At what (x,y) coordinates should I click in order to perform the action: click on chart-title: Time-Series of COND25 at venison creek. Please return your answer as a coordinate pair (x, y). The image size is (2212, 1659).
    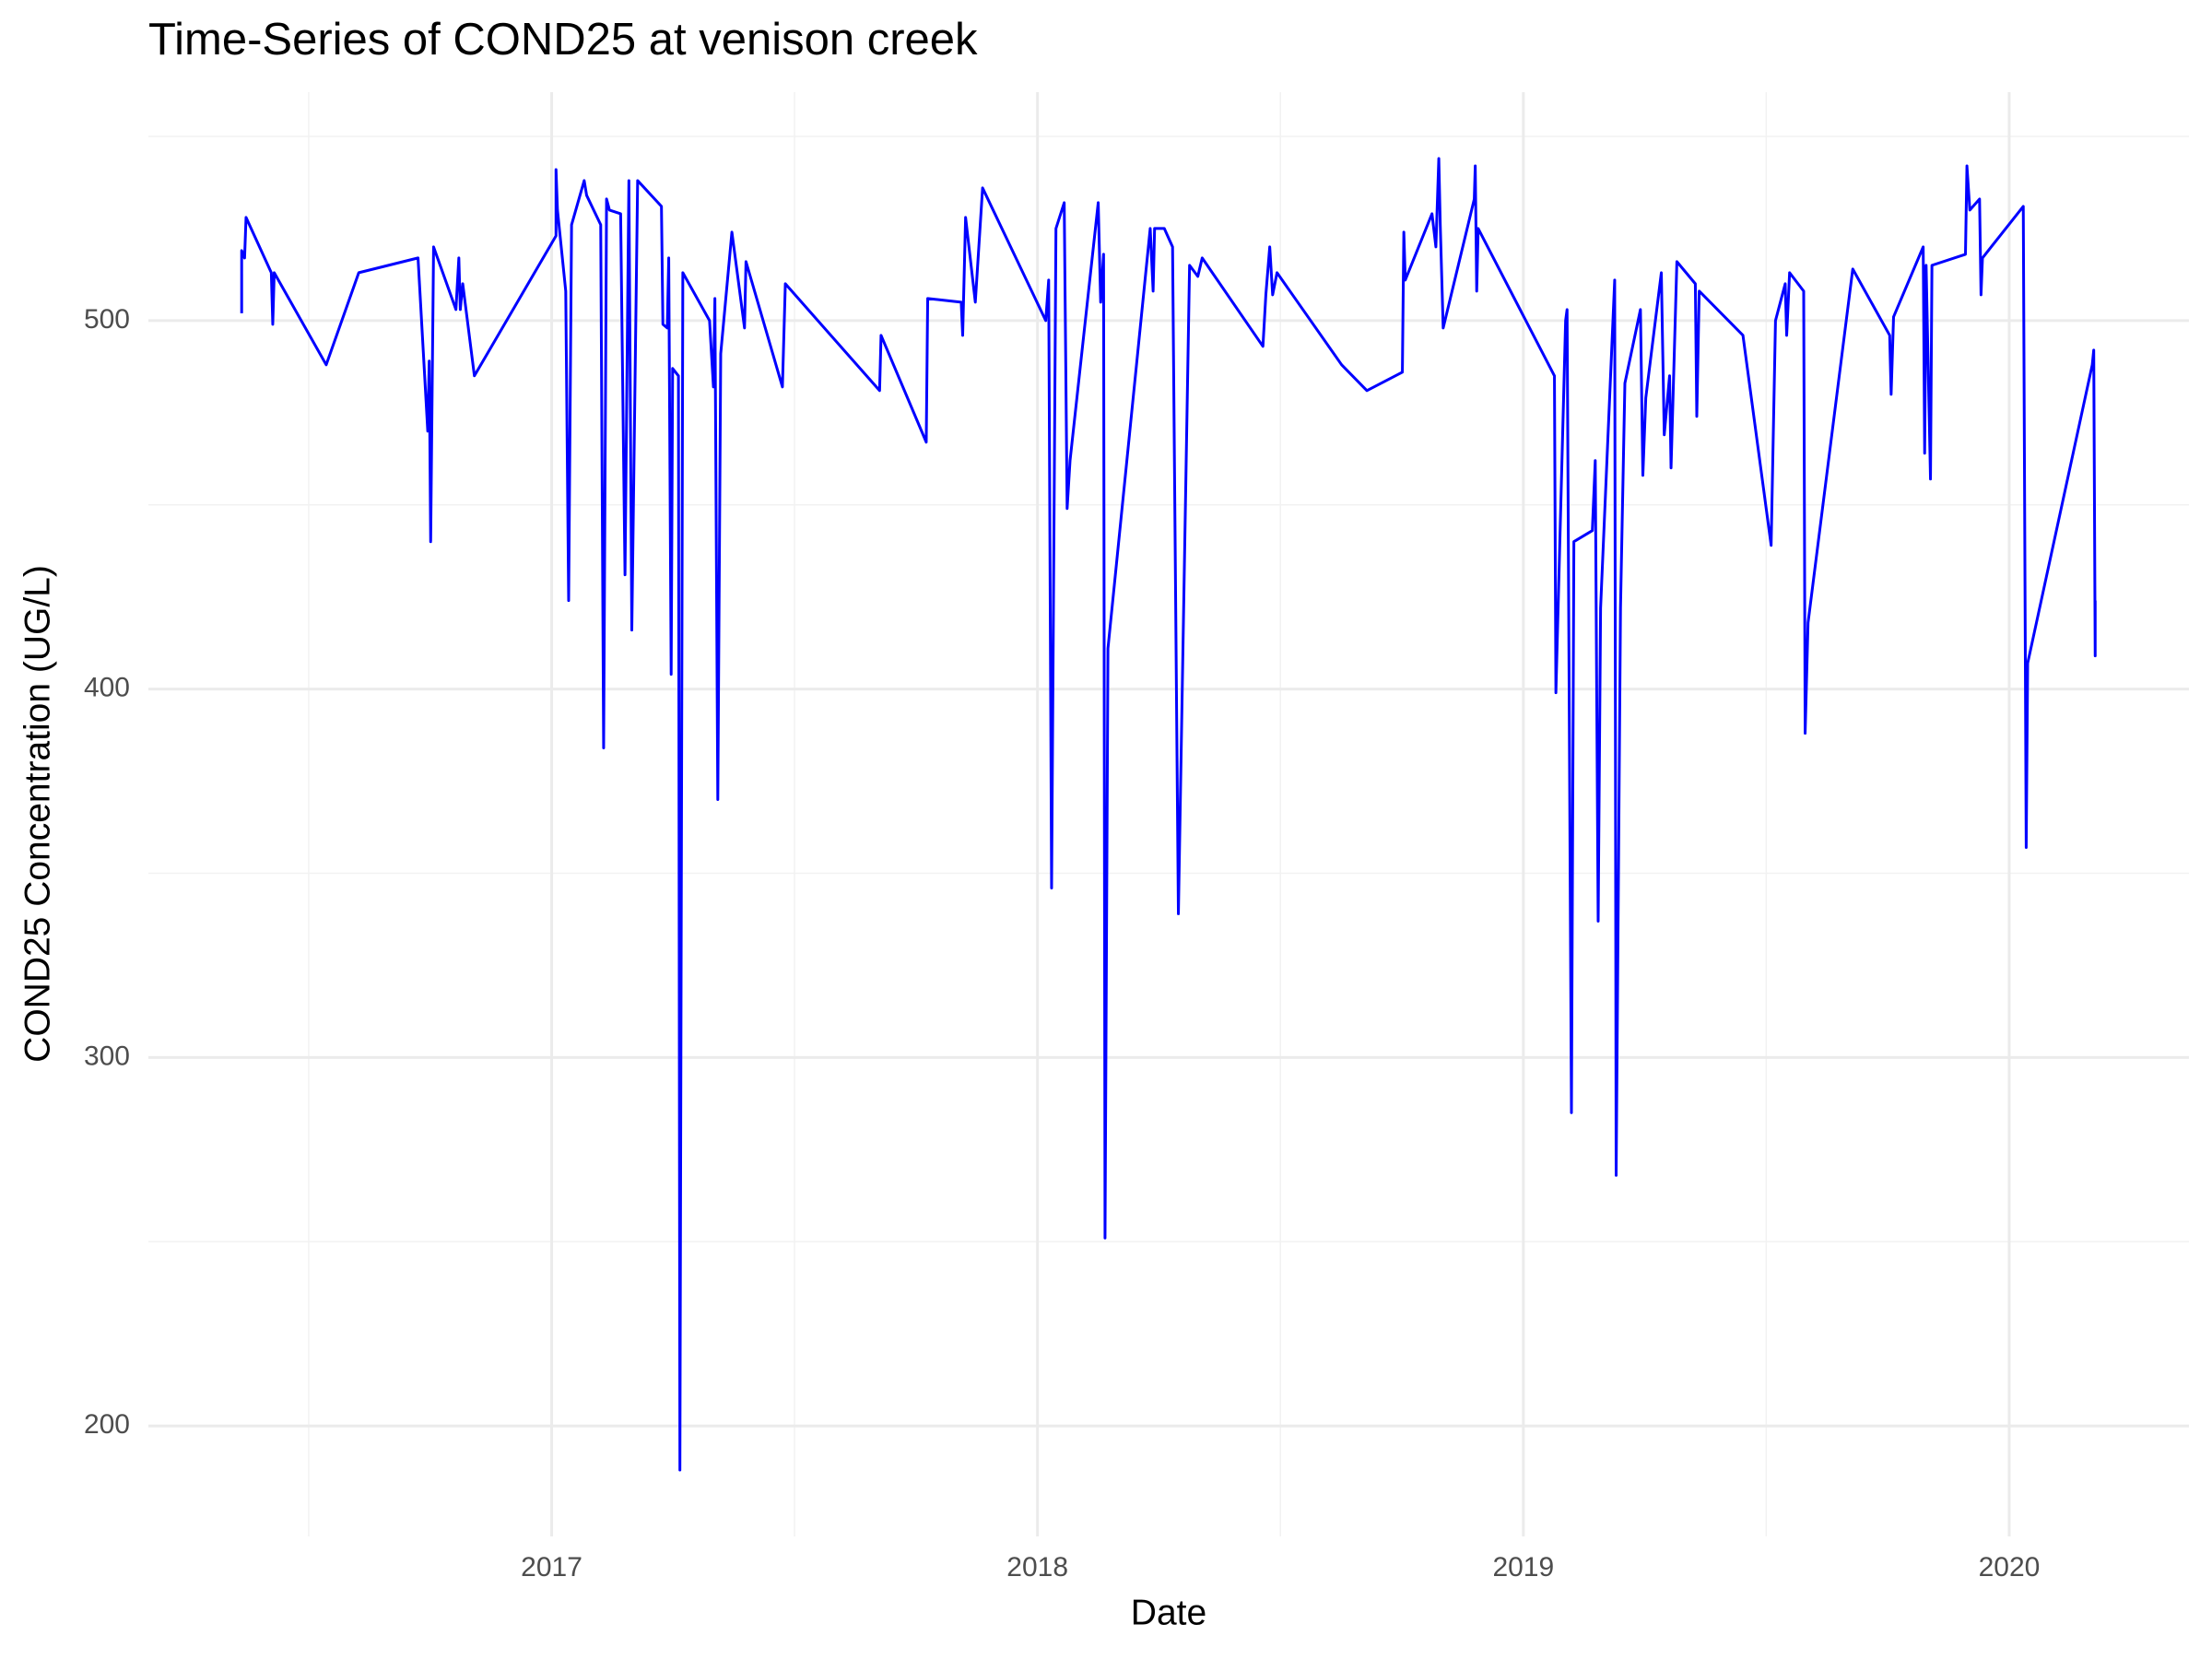
    Looking at the image, I should click on (563, 40).